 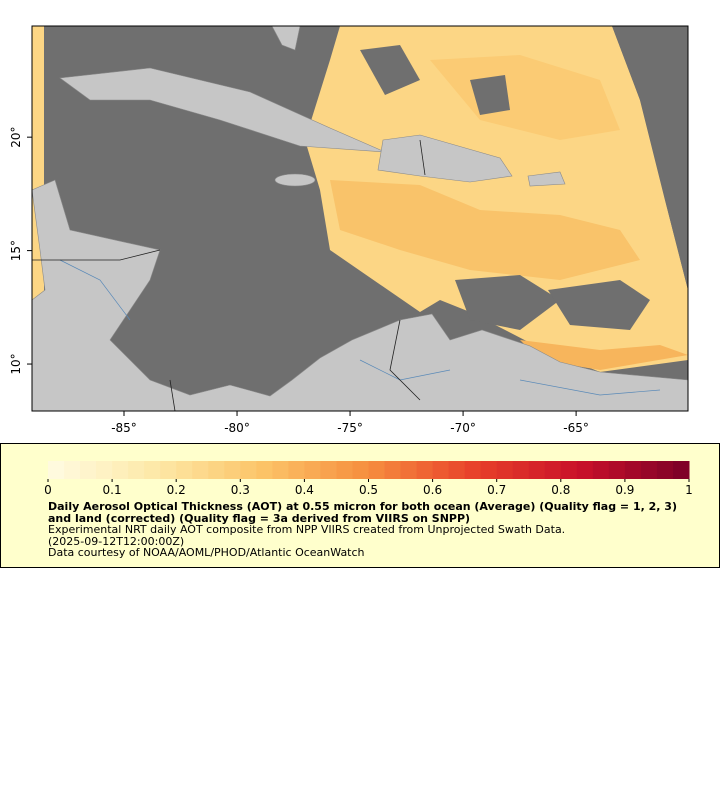 What do you see at coordinates (368, 490) in the screenshot?
I see `colorbar-tick-label: 0.5` at bounding box center [368, 490].